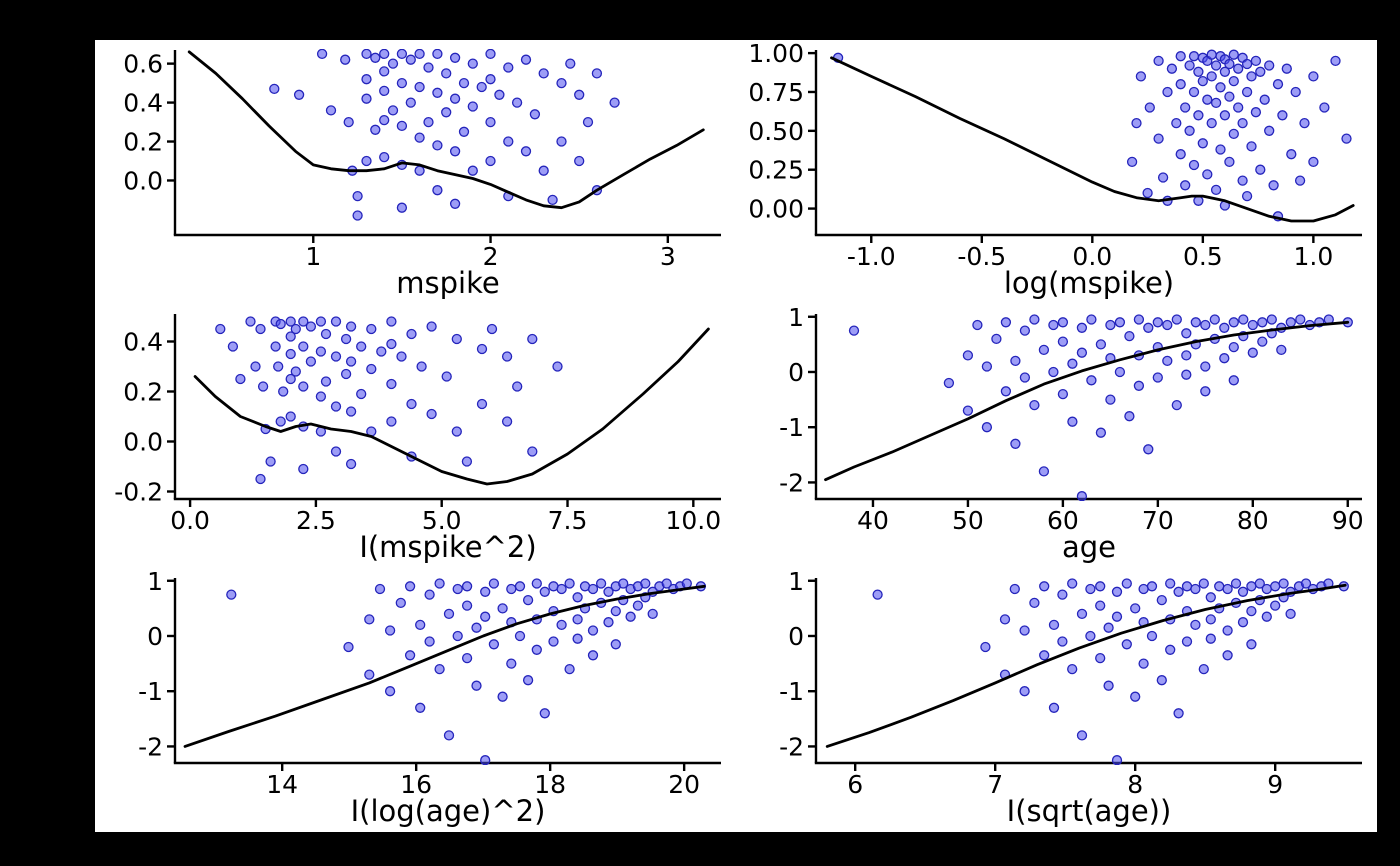  What do you see at coordinates (981, 255) in the screenshot?
I see `svg-text: -0.5` at bounding box center [981, 255].